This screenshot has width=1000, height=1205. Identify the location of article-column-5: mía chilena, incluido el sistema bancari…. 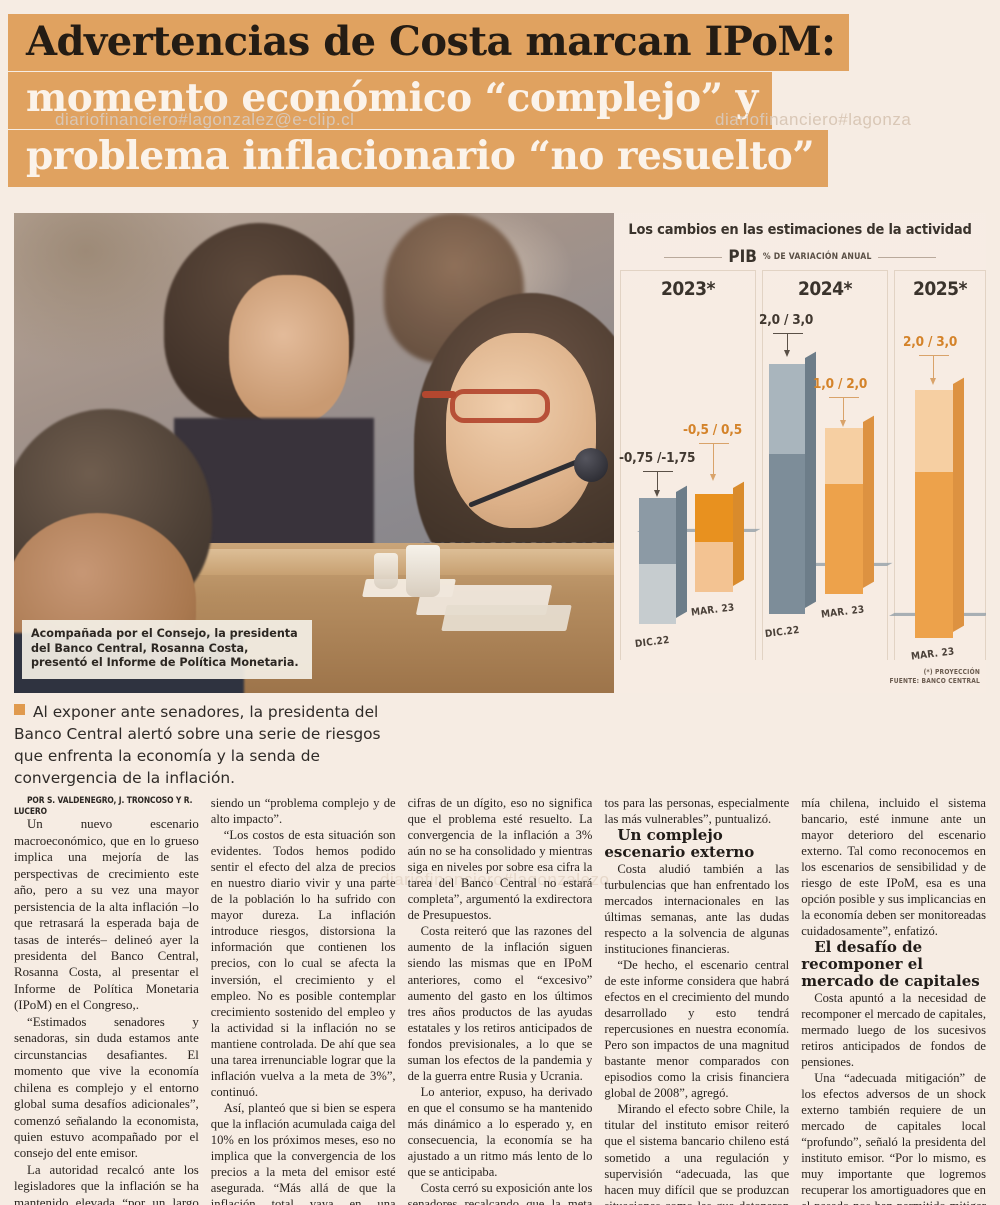
(893, 1000).